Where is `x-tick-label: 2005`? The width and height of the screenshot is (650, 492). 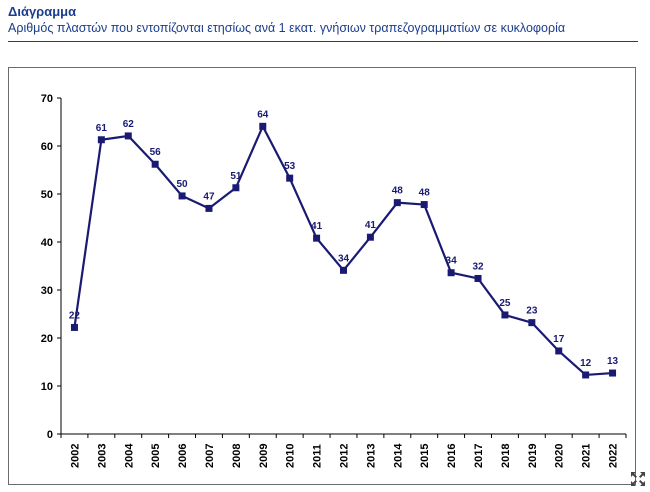 x-tick-label: 2005 is located at coordinates (156, 456).